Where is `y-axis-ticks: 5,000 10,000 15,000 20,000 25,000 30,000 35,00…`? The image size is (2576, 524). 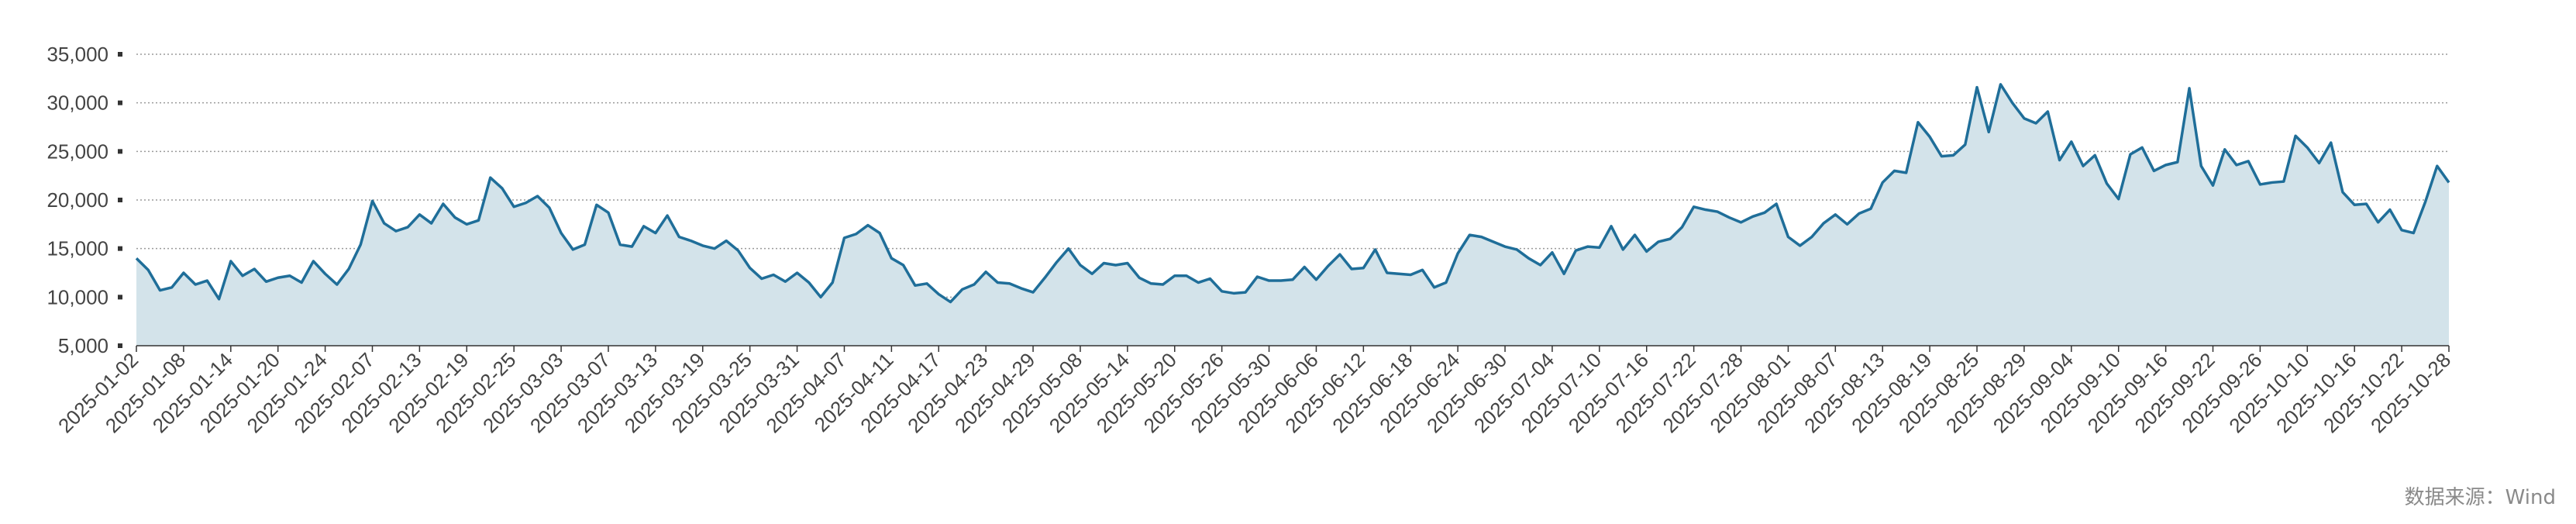 y-axis-ticks: 5,000 10,000 15,000 20,000 25,000 30,000 35,00… is located at coordinates (84, 200).